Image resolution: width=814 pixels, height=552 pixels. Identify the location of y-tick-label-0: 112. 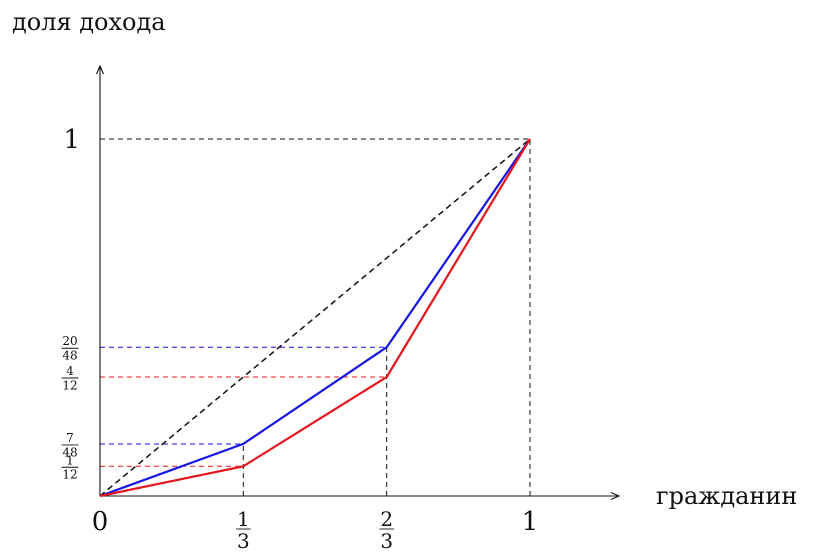
(70, 467).